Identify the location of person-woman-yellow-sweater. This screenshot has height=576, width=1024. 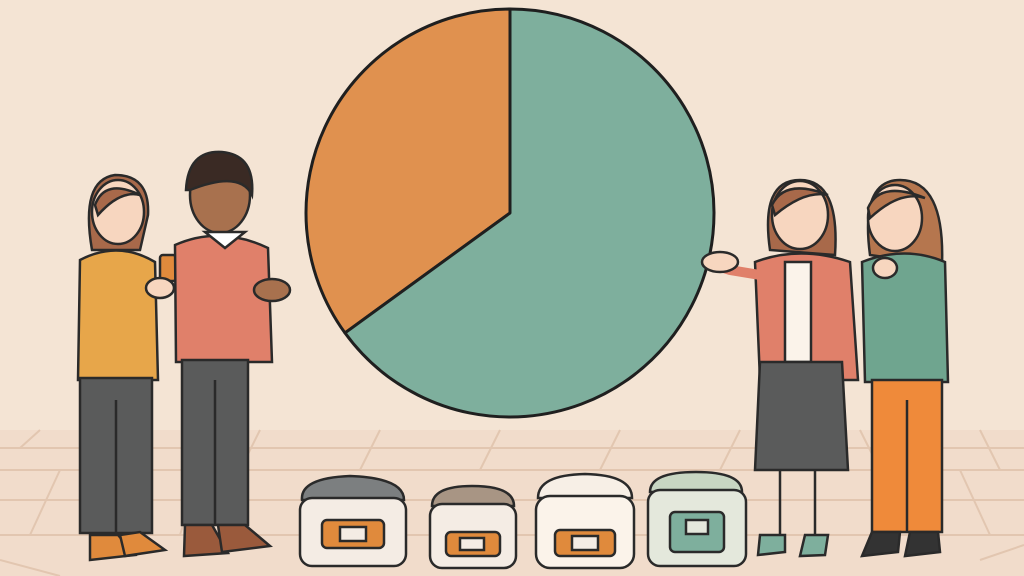
(127, 367).